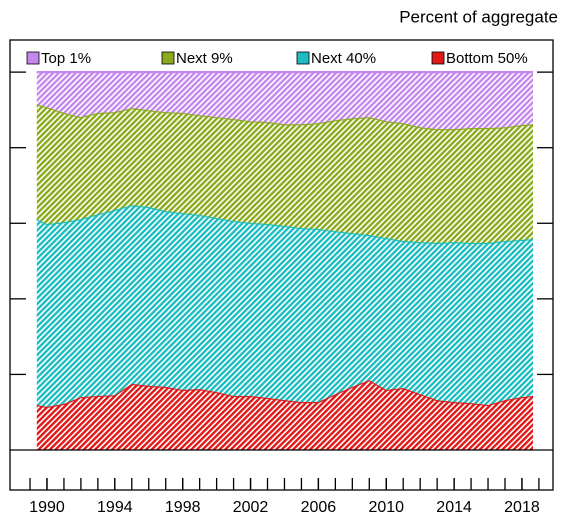  What do you see at coordinates (522, 507) in the screenshot?
I see `x-tick-label: 2018` at bounding box center [522, 507].